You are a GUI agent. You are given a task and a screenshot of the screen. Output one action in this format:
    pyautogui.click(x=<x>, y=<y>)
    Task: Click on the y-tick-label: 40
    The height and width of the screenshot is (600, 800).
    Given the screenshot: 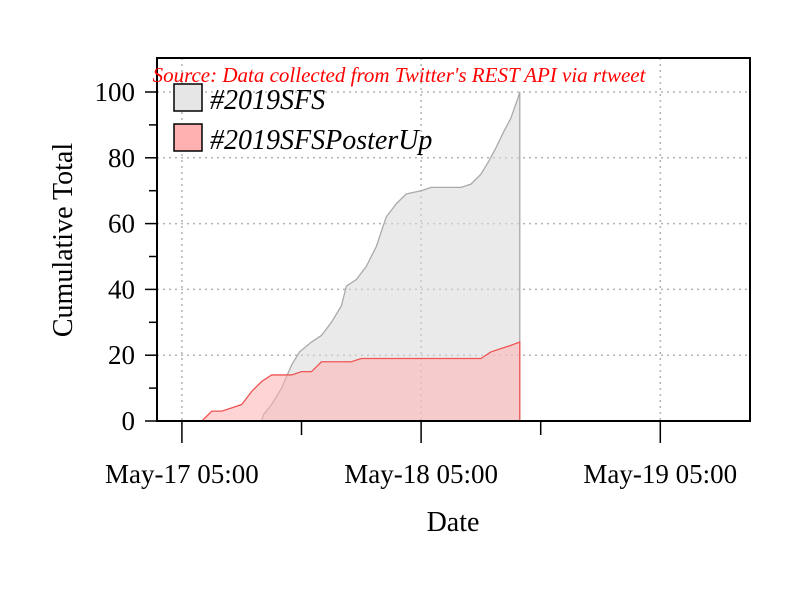 What is the action you would take?
    pyautogui.click(x=121, y=289)
    